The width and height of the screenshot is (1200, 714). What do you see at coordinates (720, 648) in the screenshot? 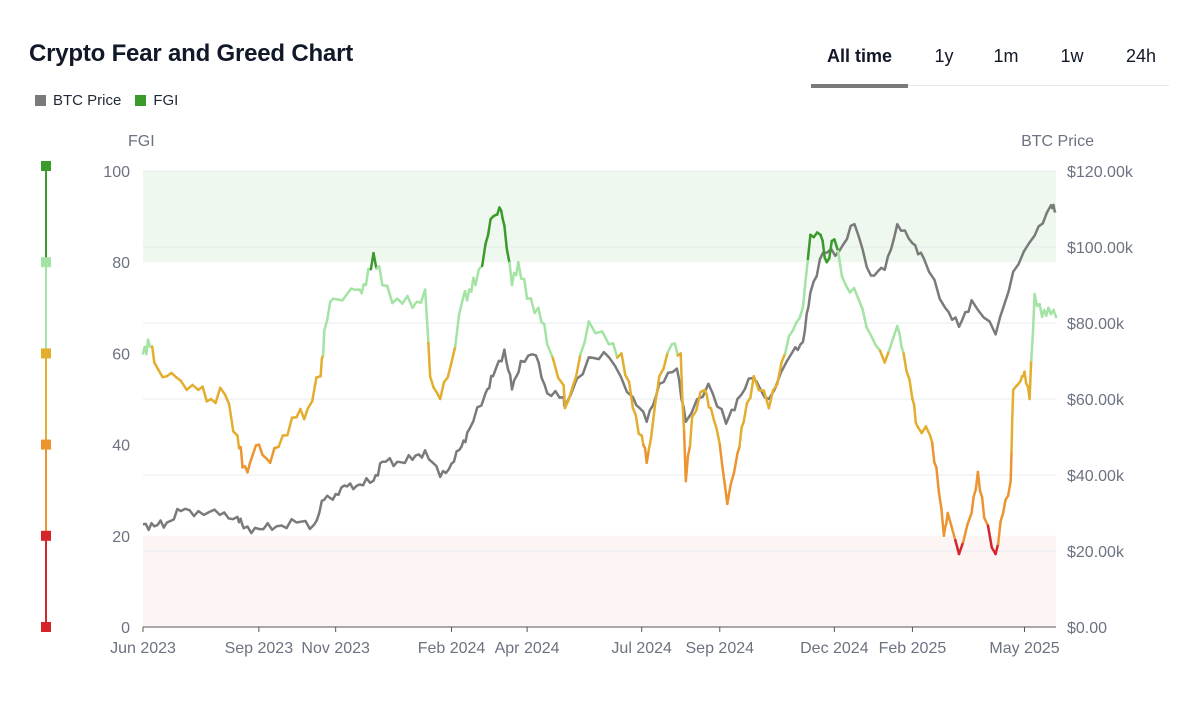
I see `x-tick-label: Sep 2024` at bounding box center [720, 648].